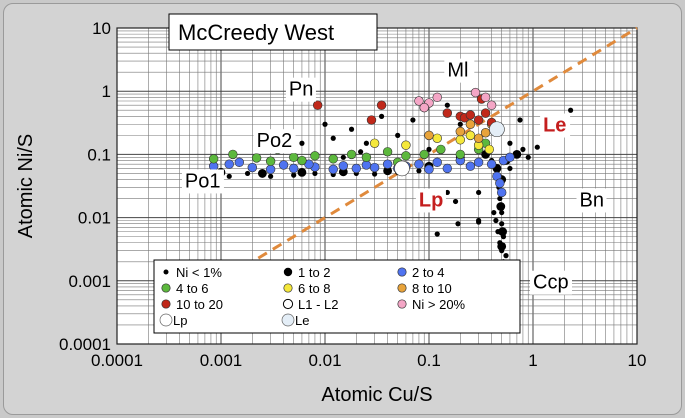 This screenshot has width=685, height=418. Describe the element at coordinates (314, 272) in the screenshot. I see `legend-label: 1 to 2` at that location.